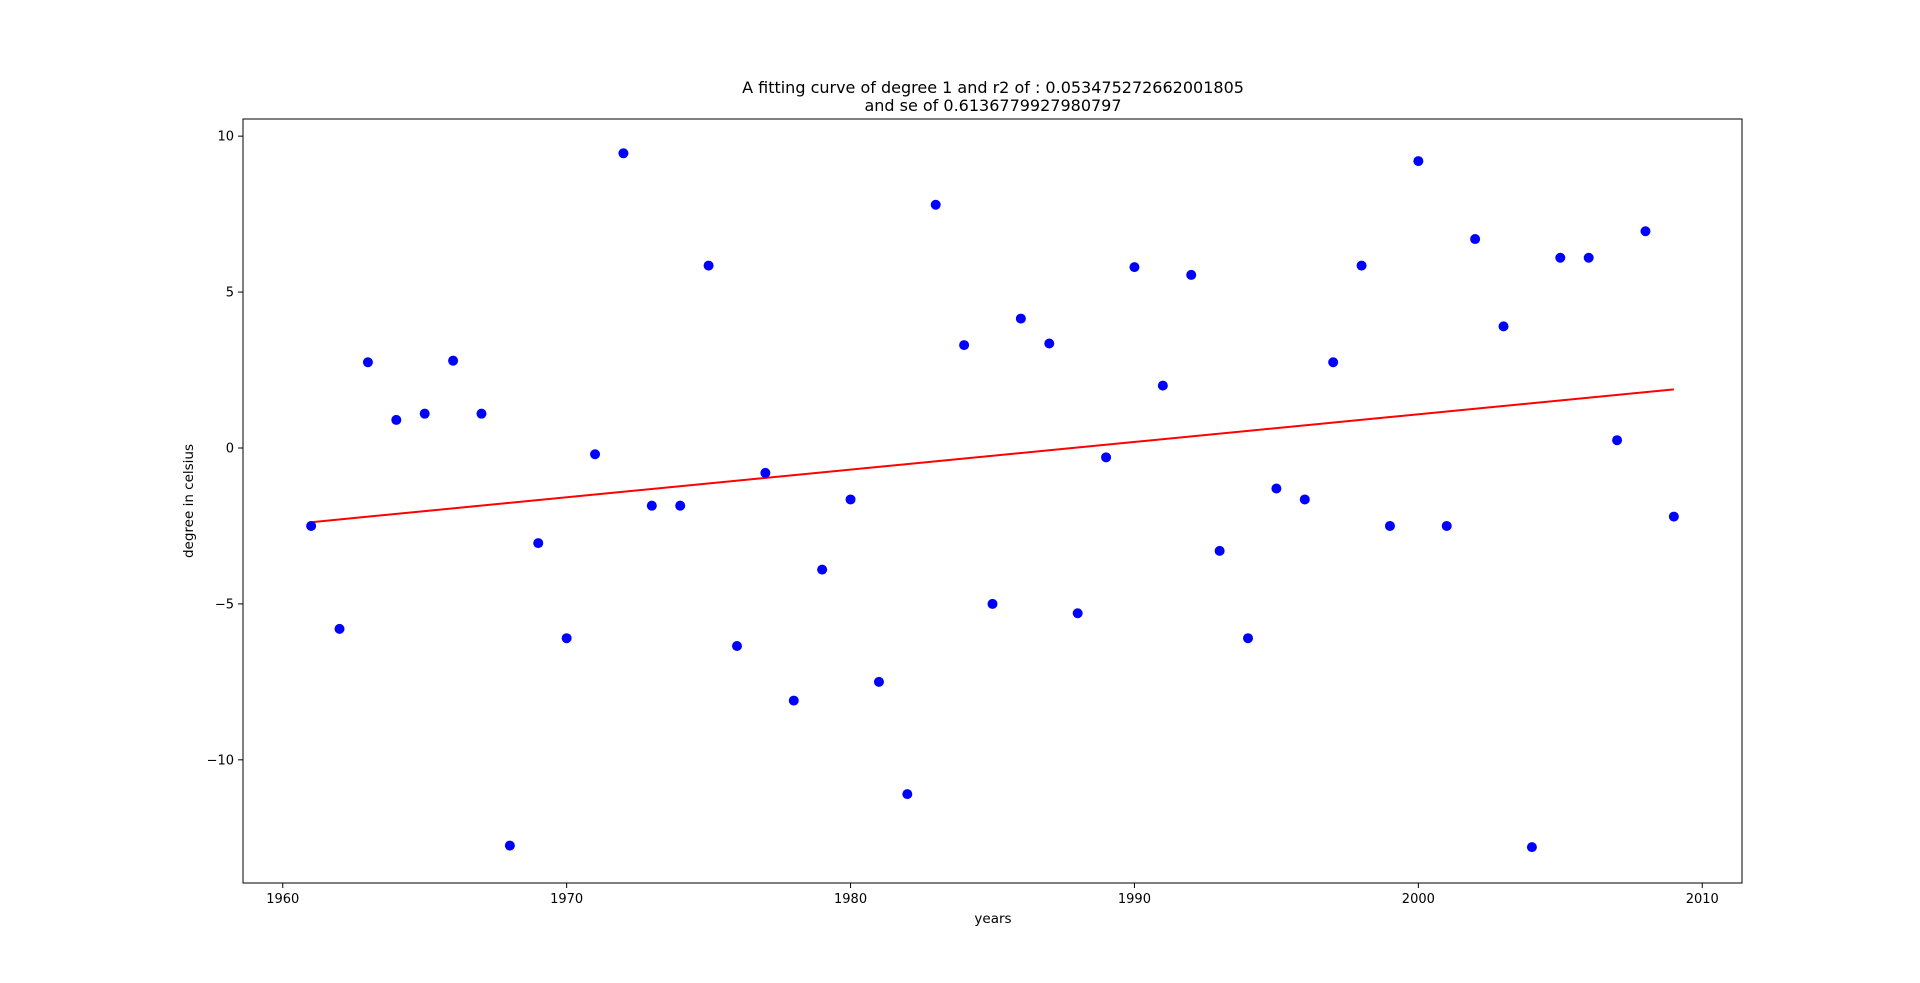 The image size is (1920, 983). Describe the element at coordinates (850, 899) in the screenshot. I see `x-tick-label: 1980` at that location.